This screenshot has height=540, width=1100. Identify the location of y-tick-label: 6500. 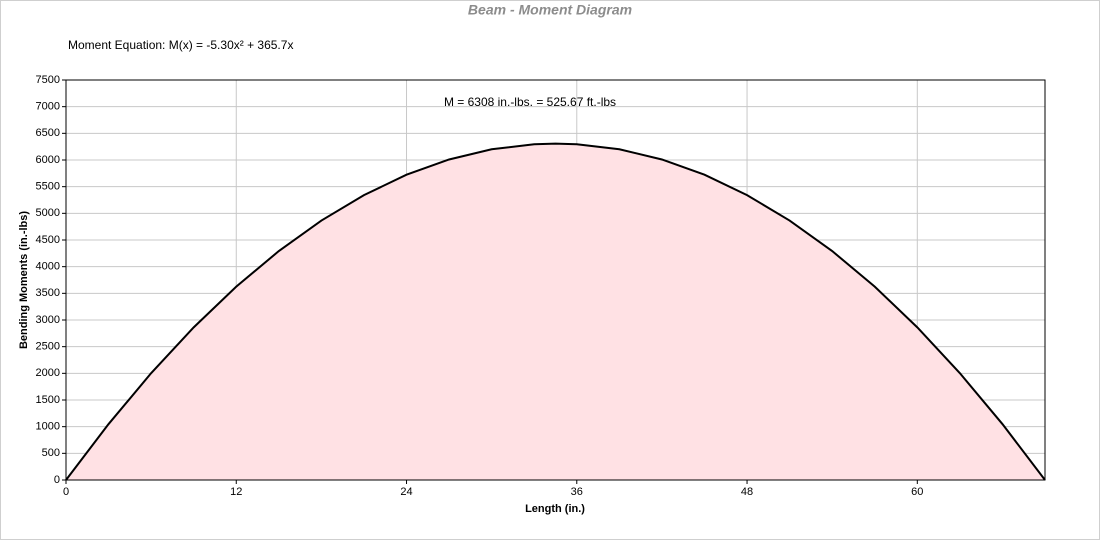
(48, 133).